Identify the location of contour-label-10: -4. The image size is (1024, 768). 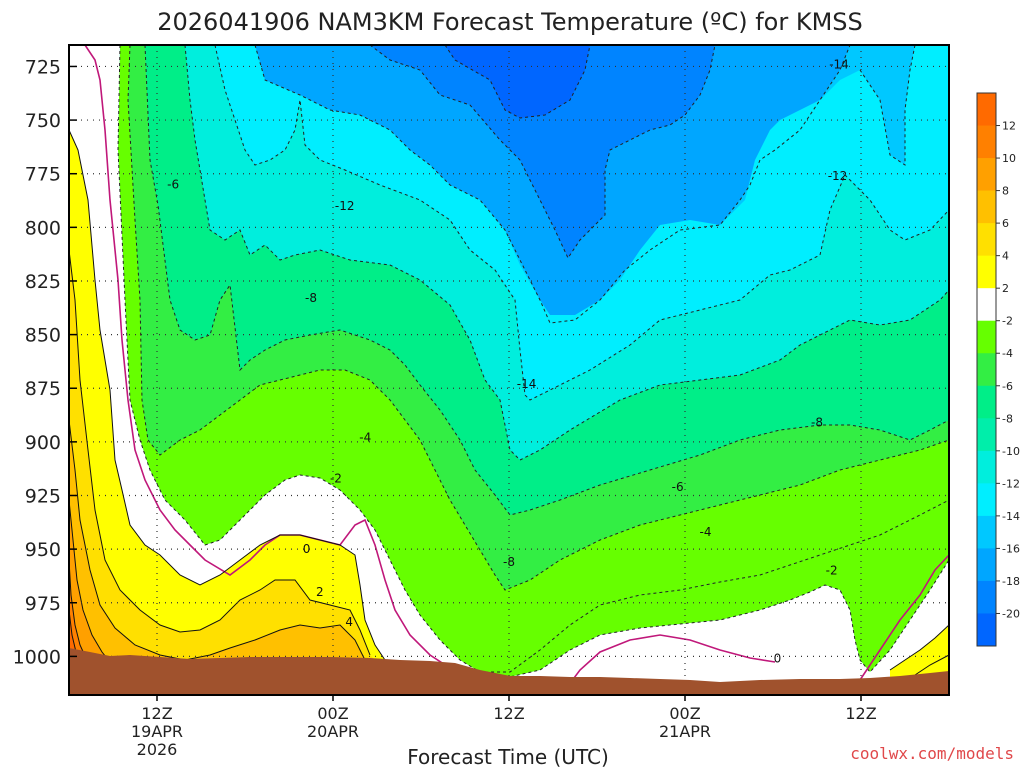
(706, 532).